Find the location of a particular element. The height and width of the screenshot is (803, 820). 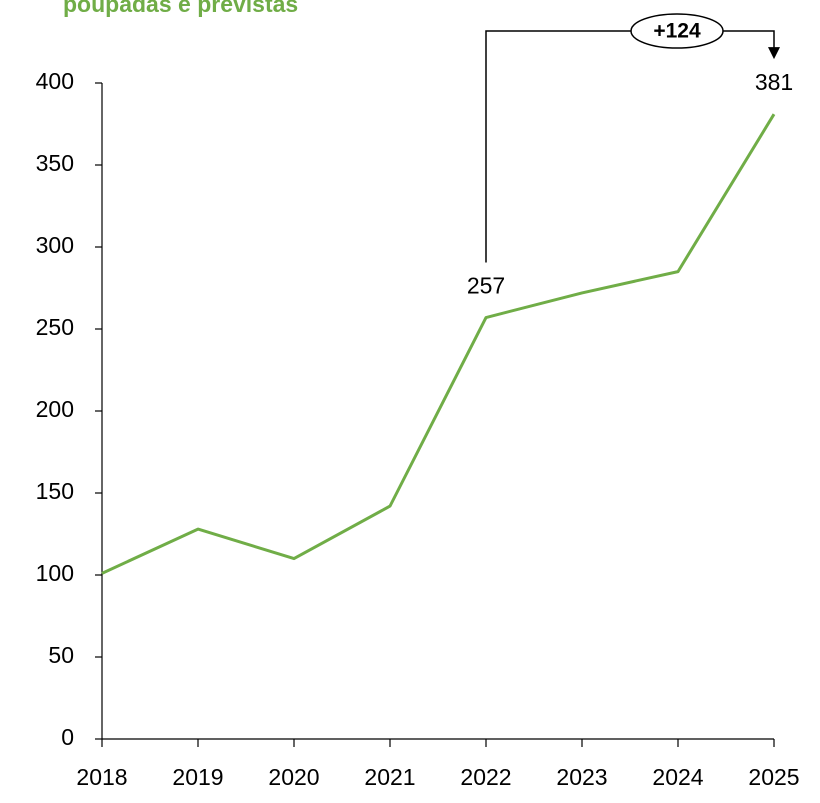

x-tick-label: 2024 is located at coordinates (677, 777).